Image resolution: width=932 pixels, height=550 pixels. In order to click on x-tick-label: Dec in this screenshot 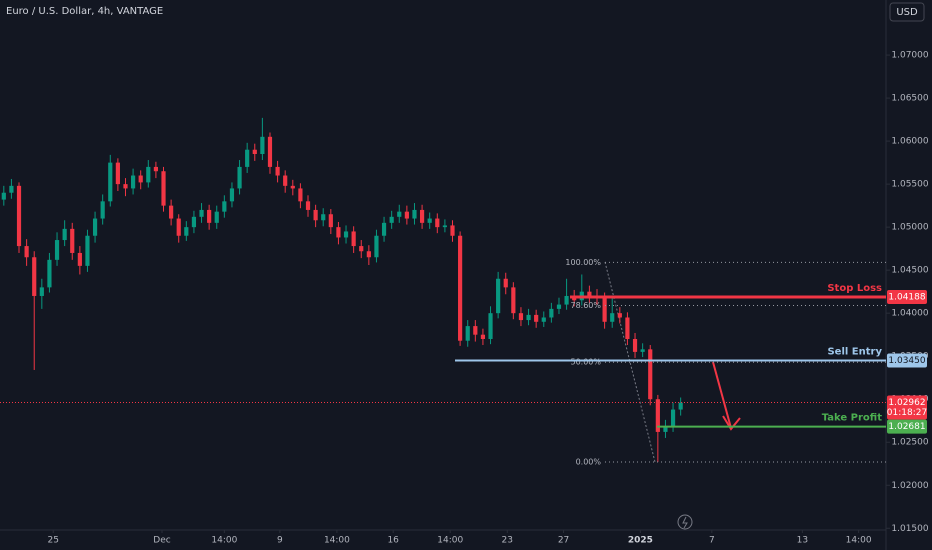, I will do `click(161, 541)`.